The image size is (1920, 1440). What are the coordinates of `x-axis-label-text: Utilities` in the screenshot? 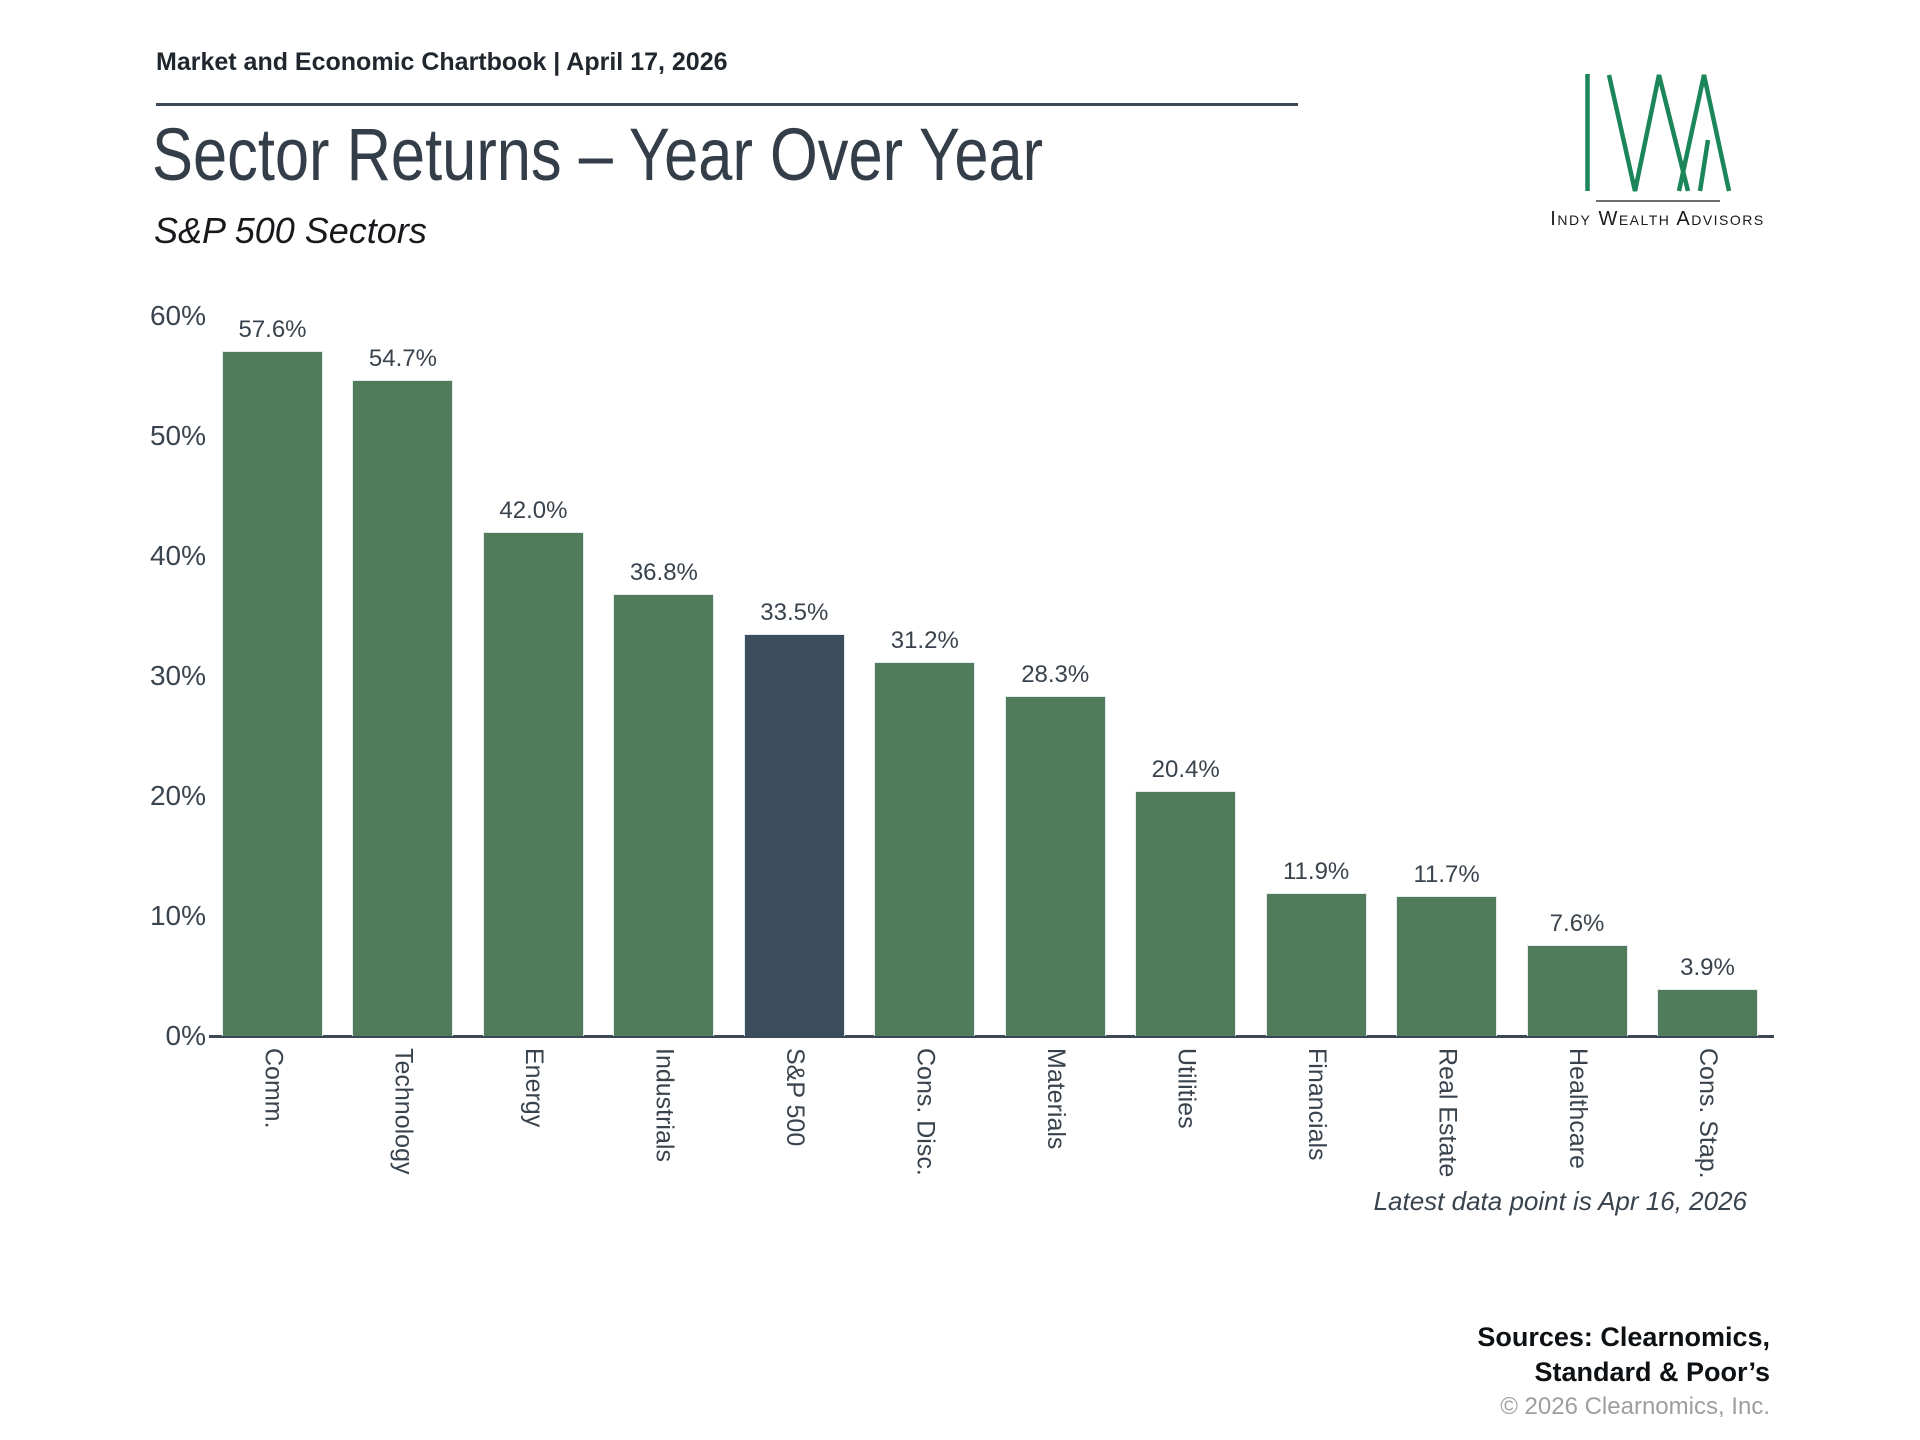 It's located at (1186, 1088).